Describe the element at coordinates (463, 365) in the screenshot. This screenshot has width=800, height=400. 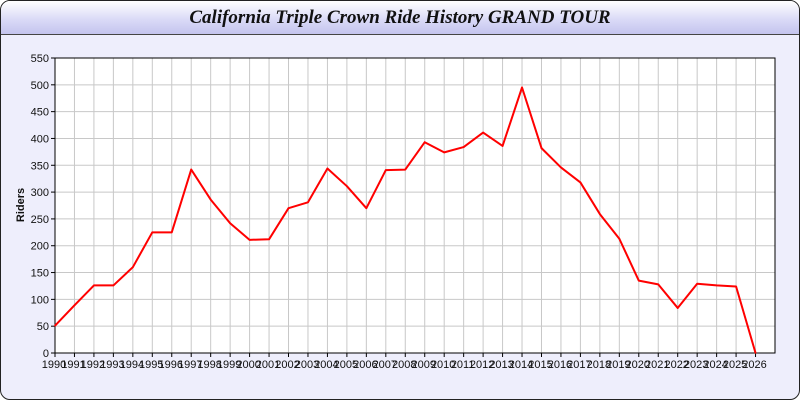
I see `x-tick-label: 2011` at that location.